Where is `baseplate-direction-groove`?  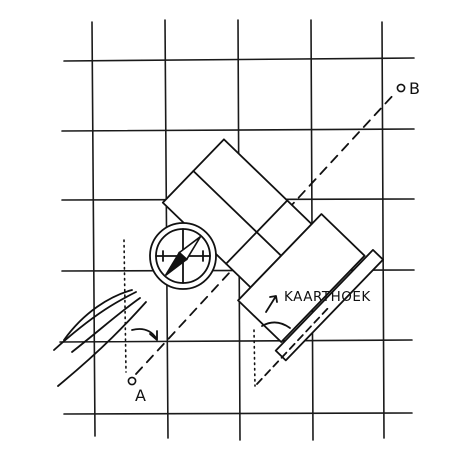 baseplate-direction-groove is located at coordinates (237, 213).